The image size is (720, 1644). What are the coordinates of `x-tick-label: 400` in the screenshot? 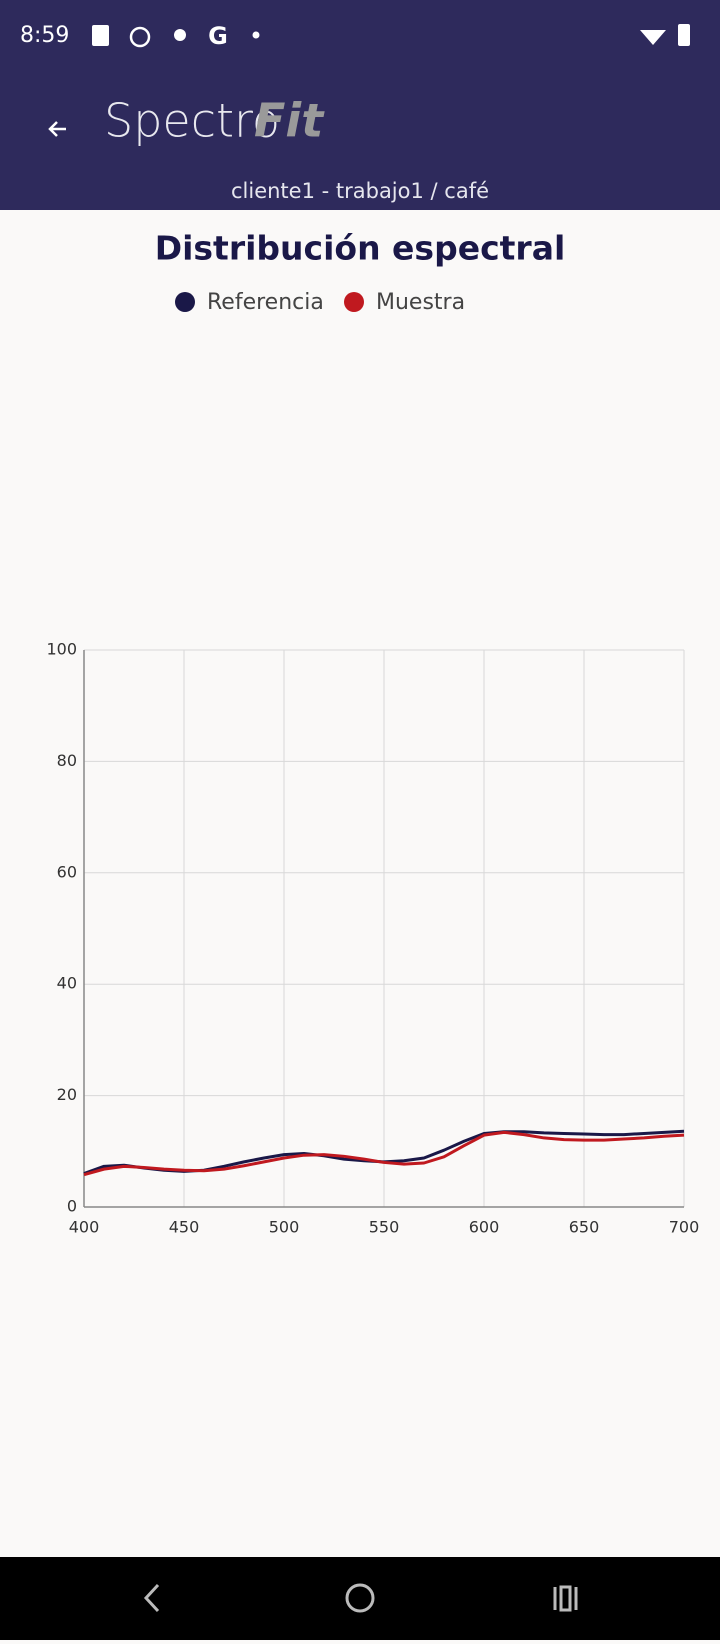 It's located at (84, 1227).